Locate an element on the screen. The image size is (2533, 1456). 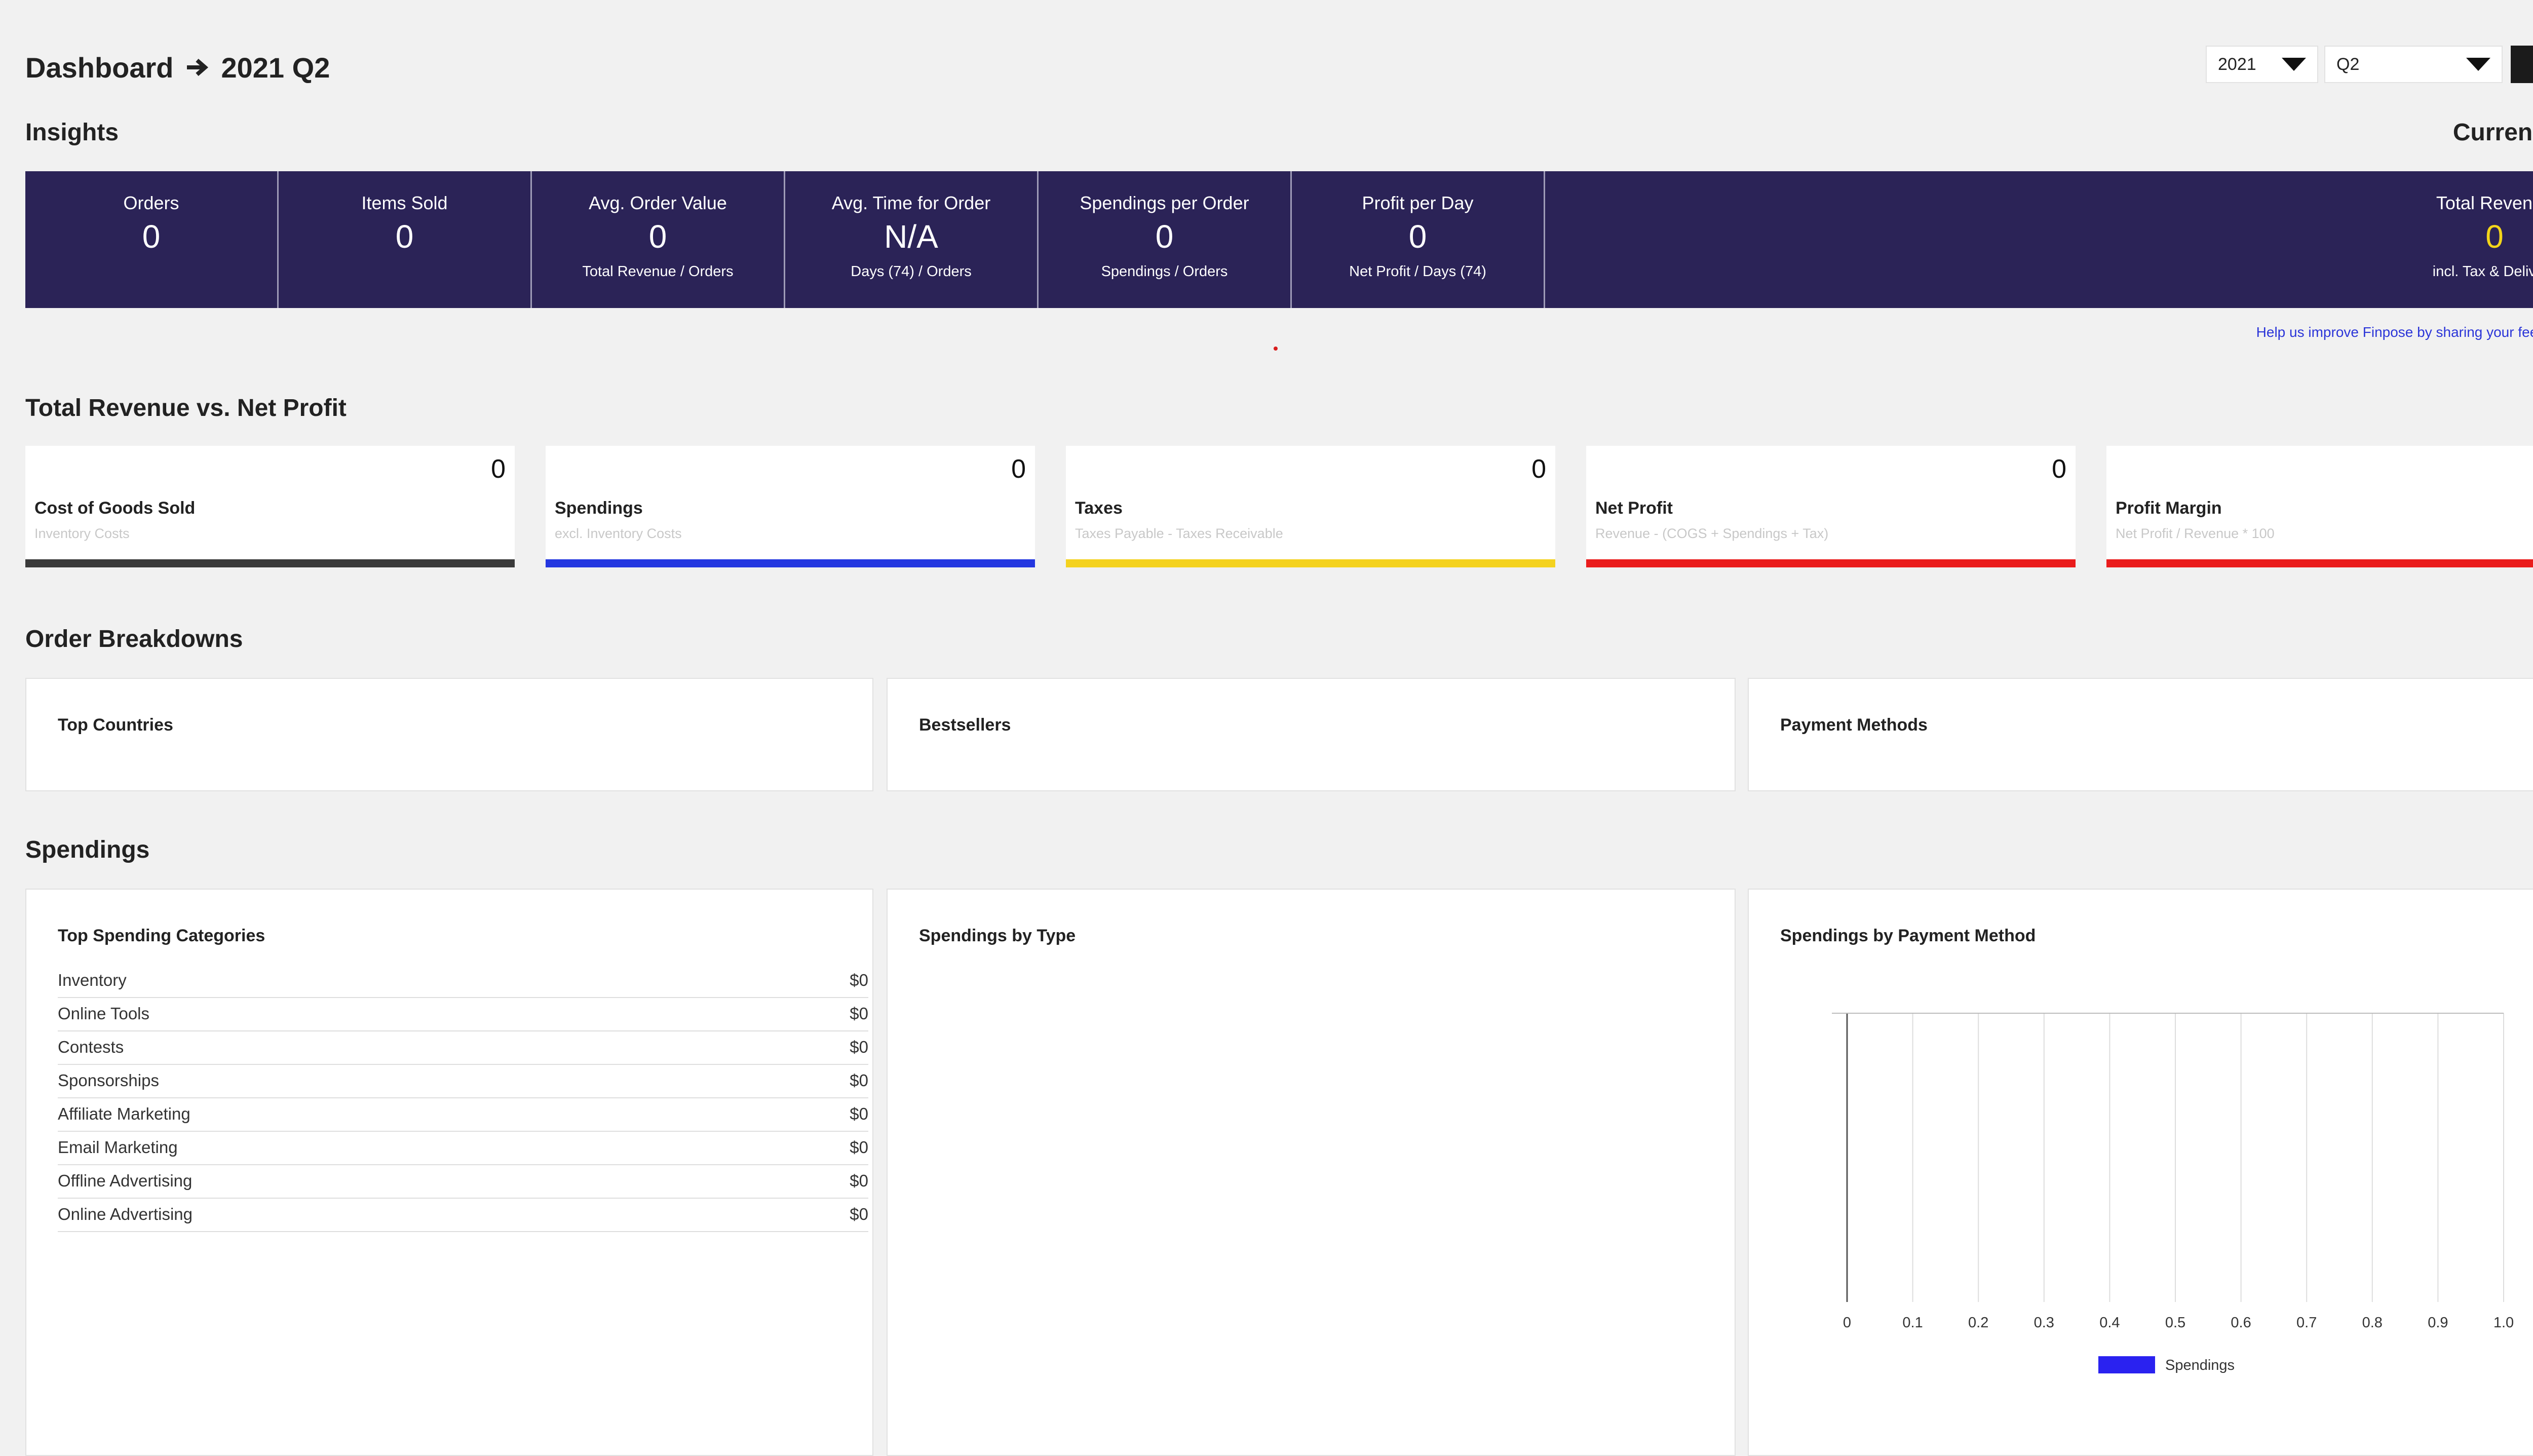
breadcrumb-home: Dashboard is located at coordinates (99, 67).